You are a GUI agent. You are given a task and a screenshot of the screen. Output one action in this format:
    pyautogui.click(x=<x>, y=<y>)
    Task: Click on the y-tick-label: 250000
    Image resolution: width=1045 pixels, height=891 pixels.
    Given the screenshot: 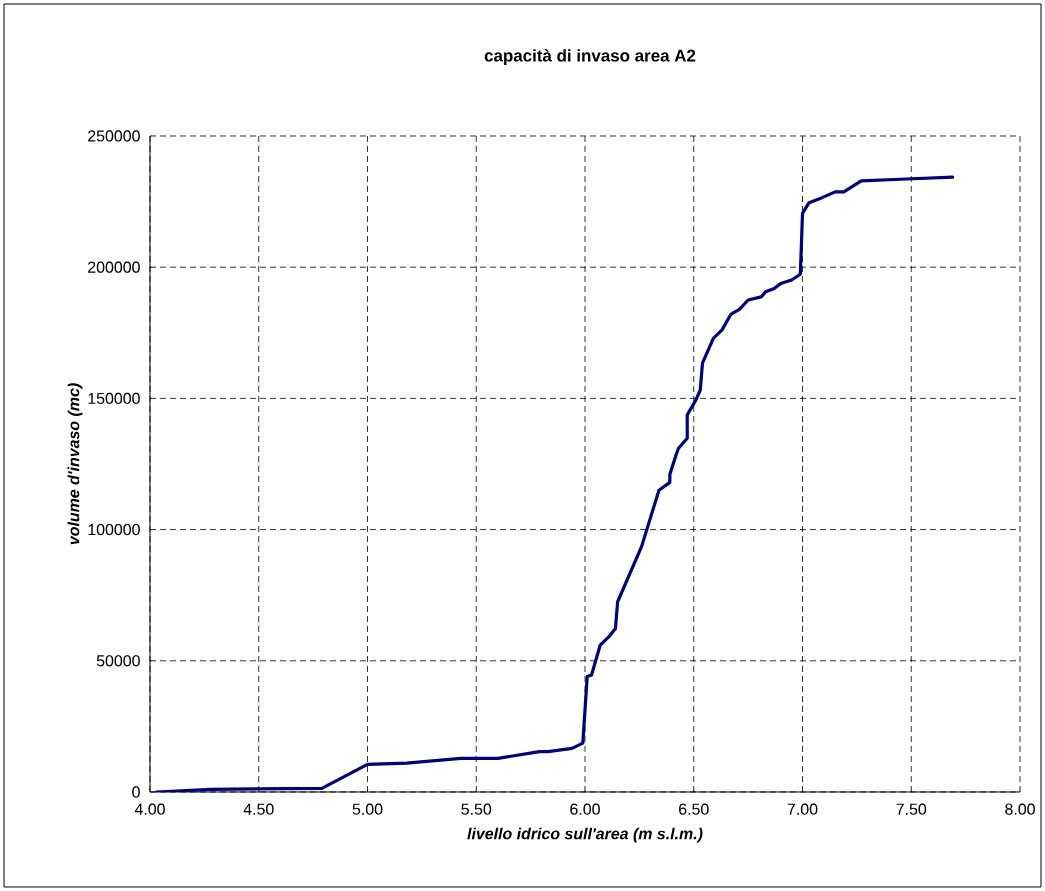 What is the action you would take?
    pyautogui.click(x=114, y=136)
    